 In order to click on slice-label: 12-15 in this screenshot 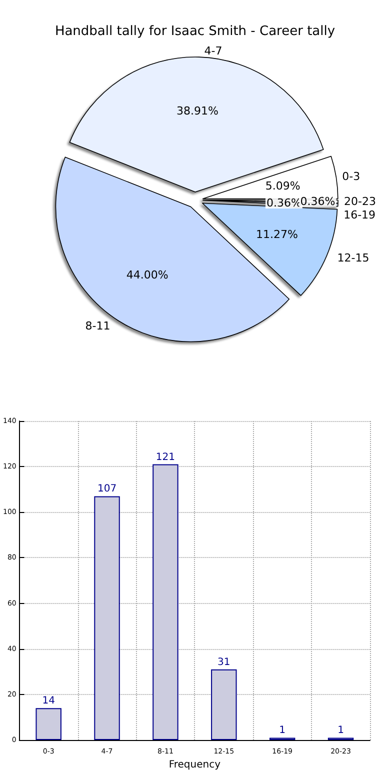, I will do `click(353, 257)`.